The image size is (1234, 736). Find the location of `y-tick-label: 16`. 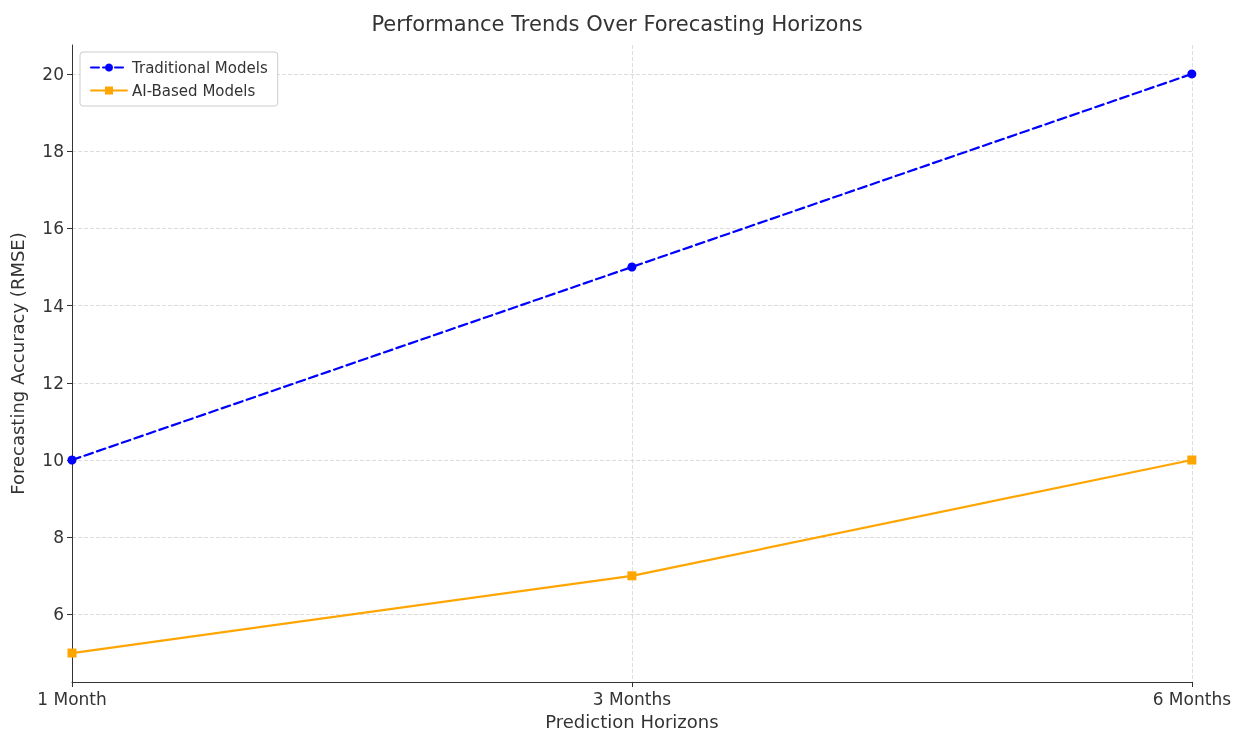

y-tick-label: 16 is located at coordinates (53, 228).